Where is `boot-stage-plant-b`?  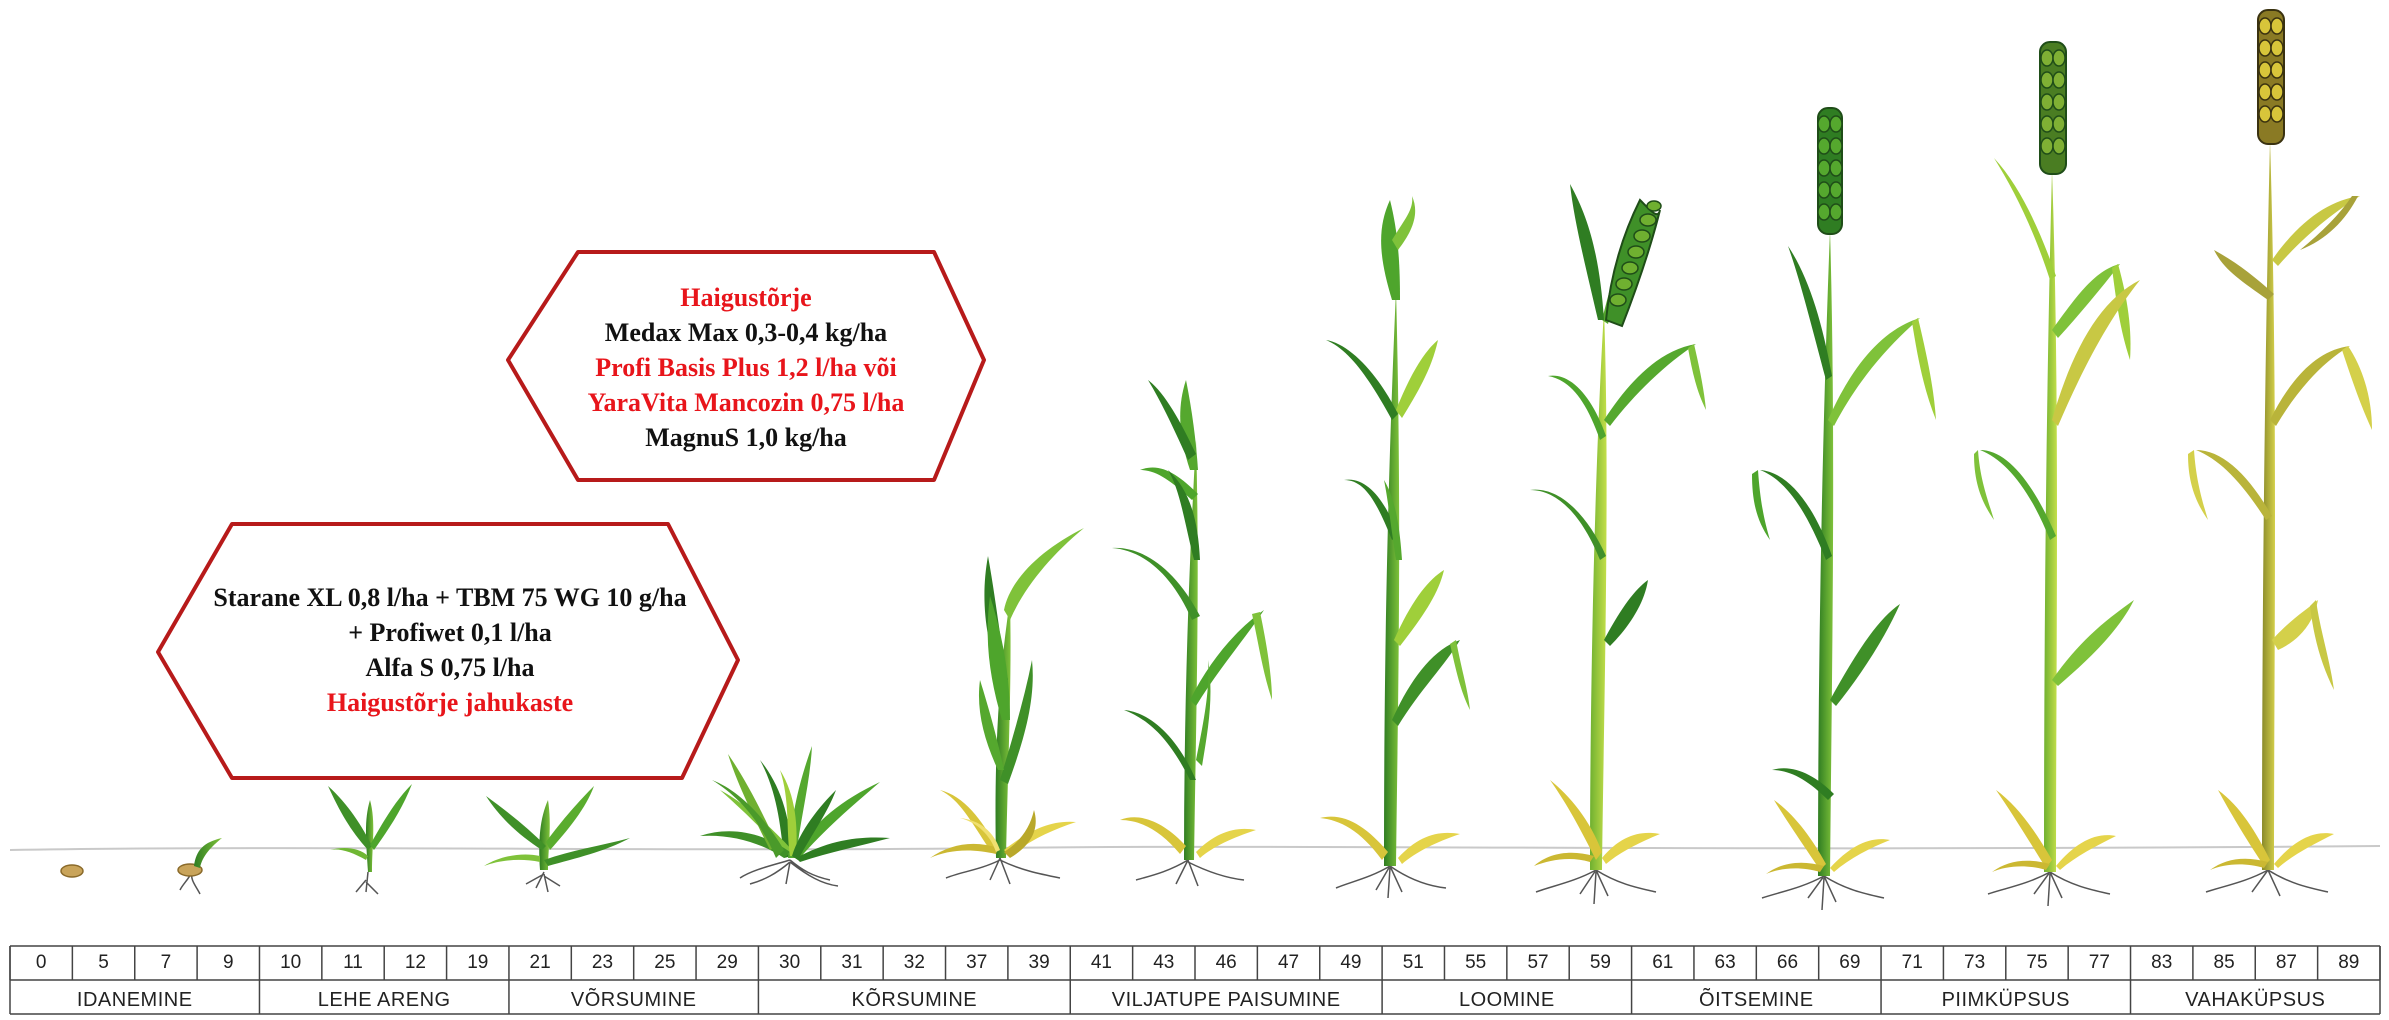
boot-stage-plant-b is located at coordinates (1395, 547).